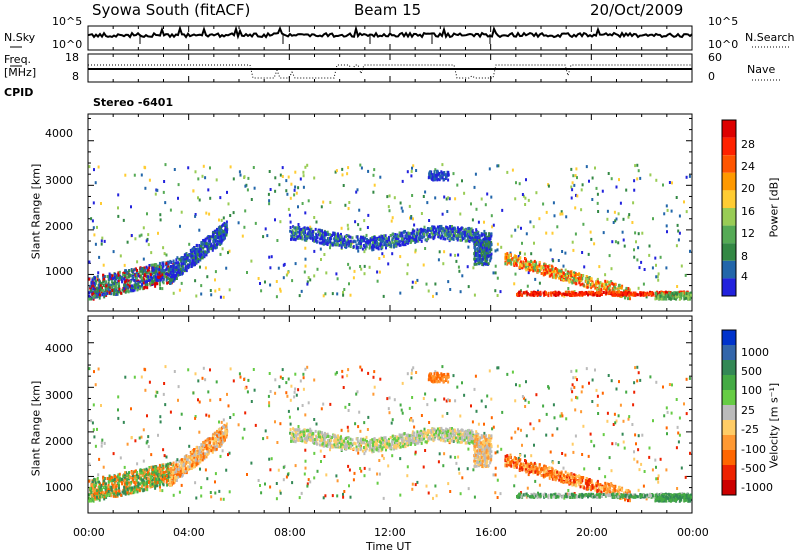  What do you see at coordinates (18, 59) in the screenshot?
I see `freq-label: Freq.` at bounding box center [18, 59].